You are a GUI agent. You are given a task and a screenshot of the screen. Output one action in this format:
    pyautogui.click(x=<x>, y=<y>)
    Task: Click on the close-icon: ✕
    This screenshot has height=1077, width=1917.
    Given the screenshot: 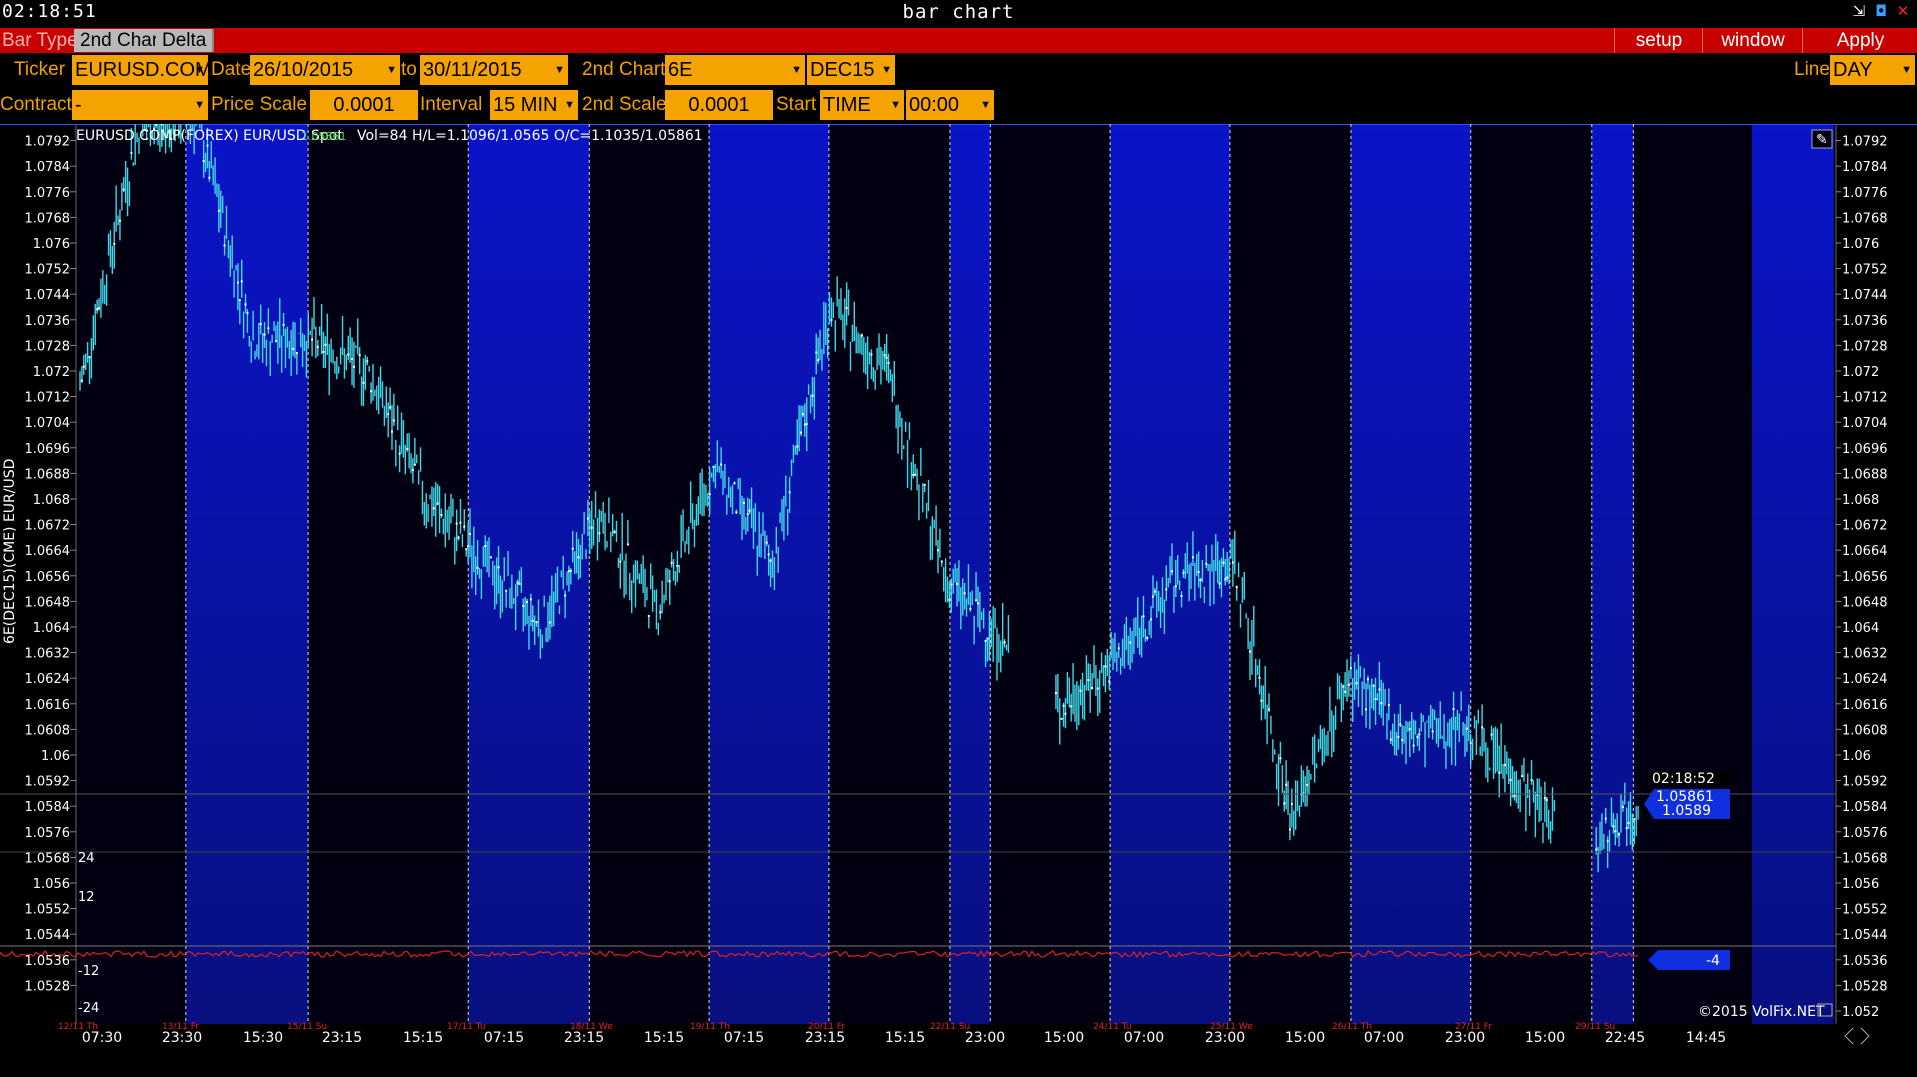 What is the action you would take?
    pyautogui.click(x=1903, y=11)
    